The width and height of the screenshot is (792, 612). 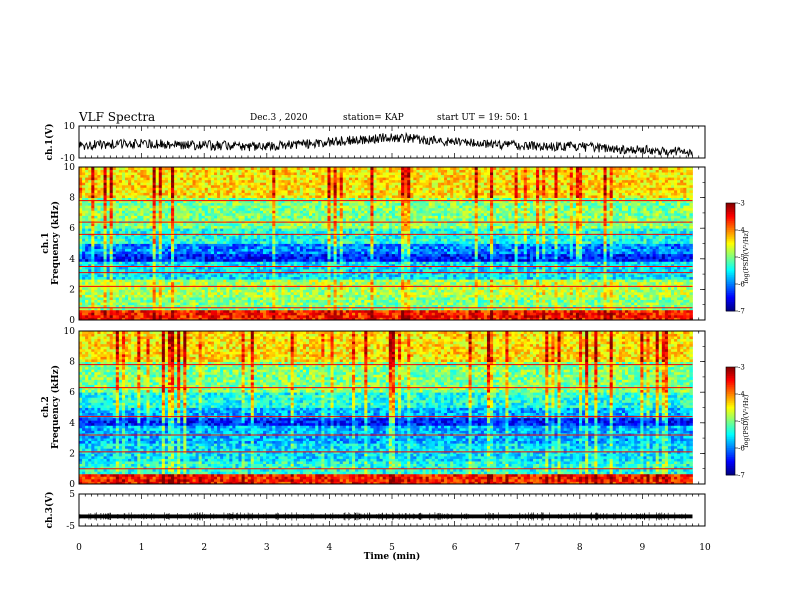 I want to click on y-tick-label: 10, so click(x=70, y=332).